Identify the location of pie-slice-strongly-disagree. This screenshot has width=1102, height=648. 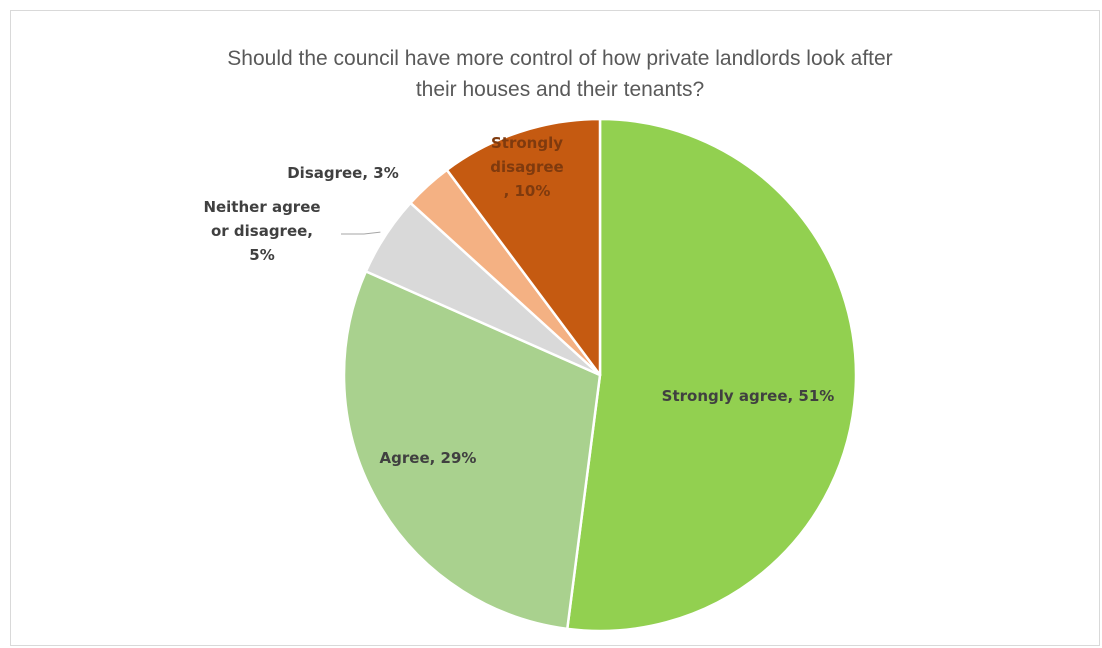
(523, 247).